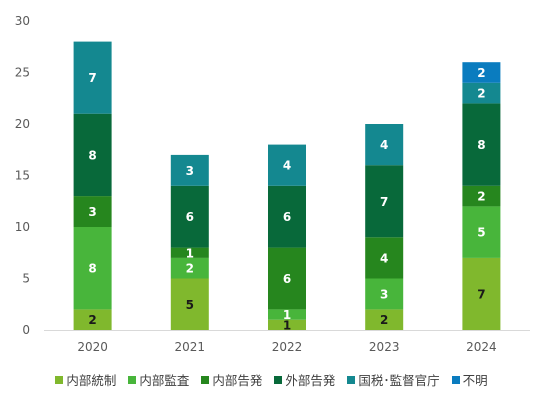  What do you see at coordinates (475, 380) in the screenshot?
I see `legend-label: 不明` at bounding box center [475, 380].